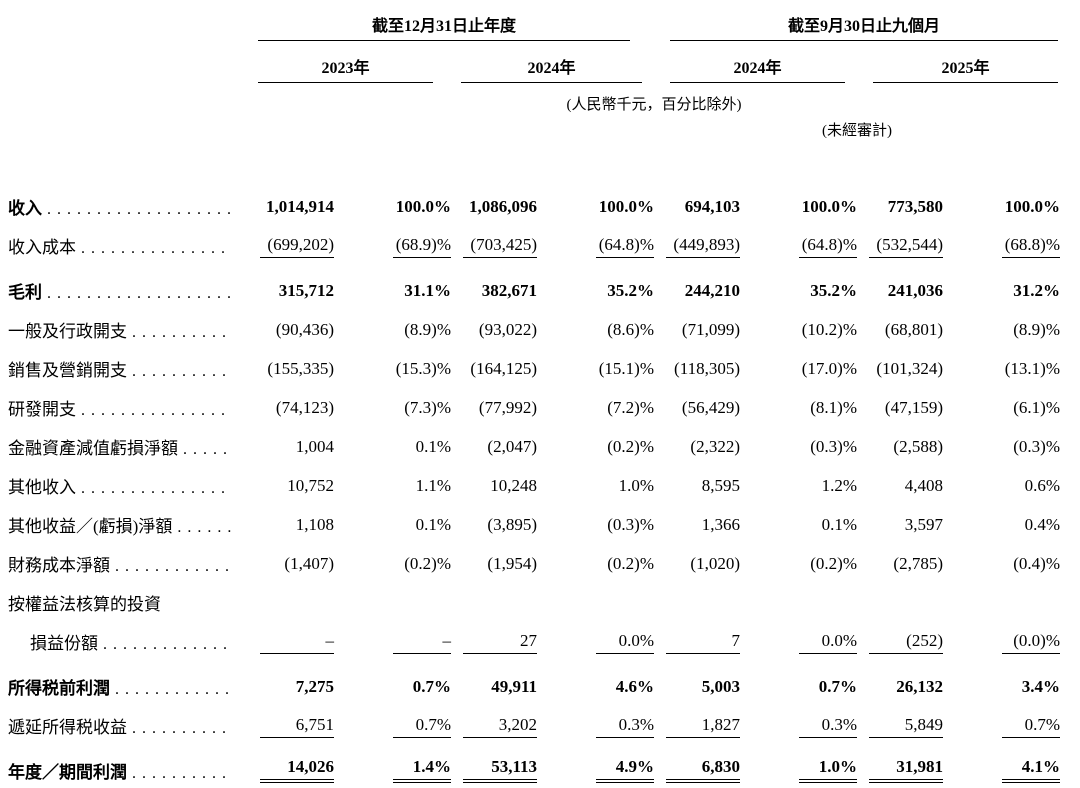 This screenshot has height=788, width=1080. Describe the element at coordinates (291, 642) in the screenshot. I see `value-cell: –` at that location.